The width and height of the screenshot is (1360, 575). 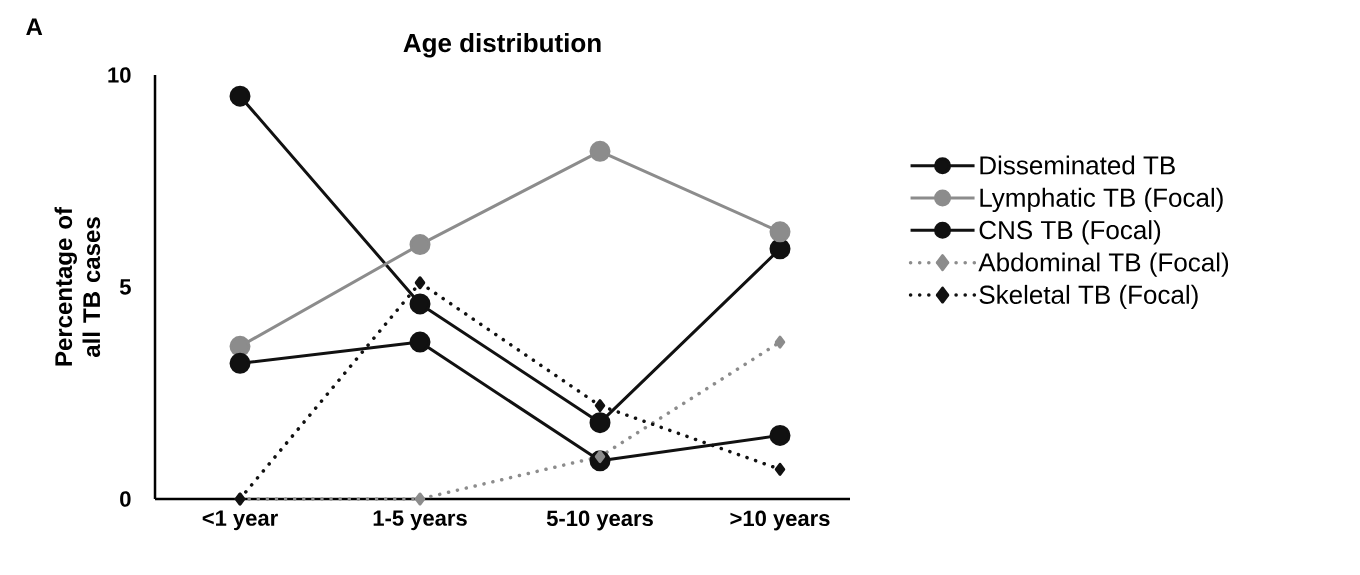 I want to click on x-tick-label: 5-10 years, so click(x=599, y=520).